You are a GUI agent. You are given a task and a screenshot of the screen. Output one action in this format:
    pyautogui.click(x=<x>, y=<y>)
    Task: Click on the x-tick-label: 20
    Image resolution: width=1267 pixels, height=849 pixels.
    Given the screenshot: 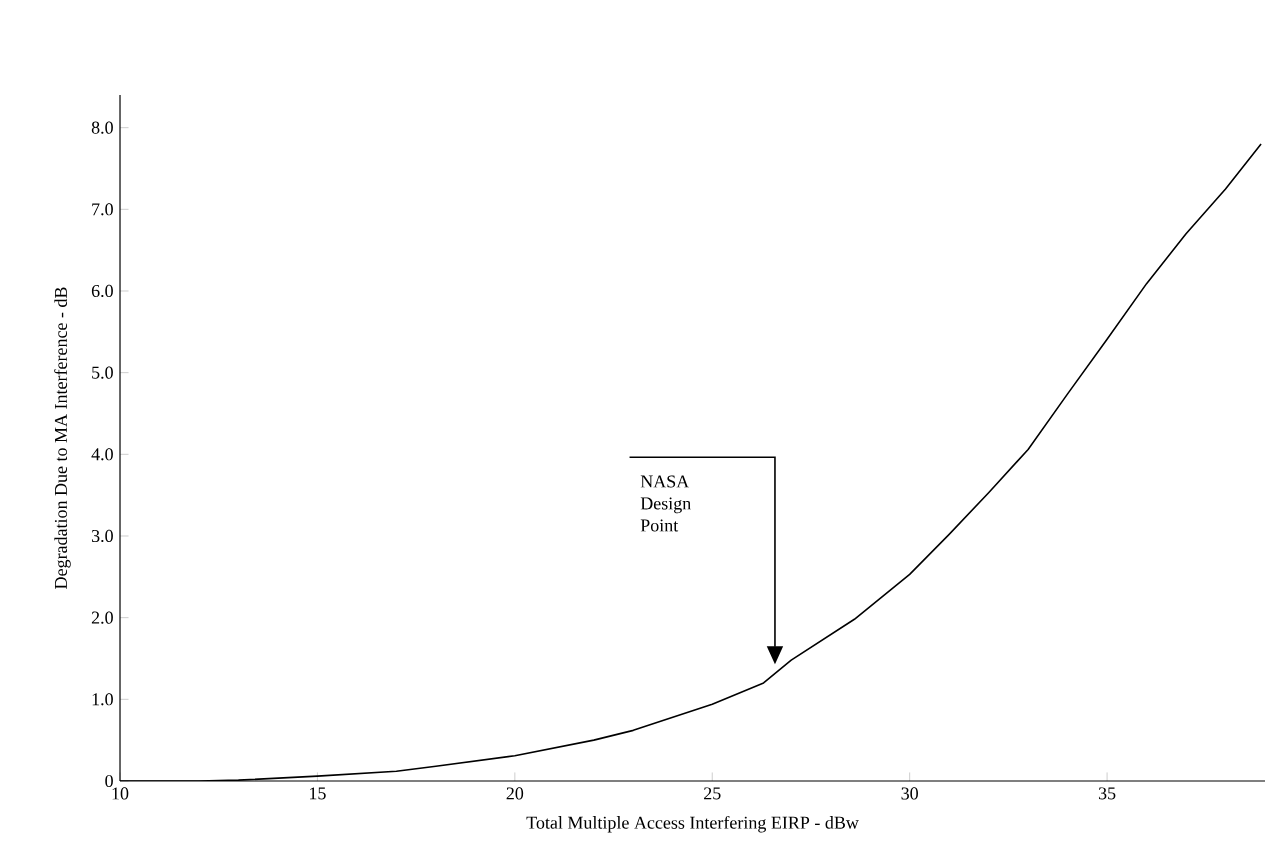 What is the action you would take?
    pyautogui.click(x=515, y=793)
    